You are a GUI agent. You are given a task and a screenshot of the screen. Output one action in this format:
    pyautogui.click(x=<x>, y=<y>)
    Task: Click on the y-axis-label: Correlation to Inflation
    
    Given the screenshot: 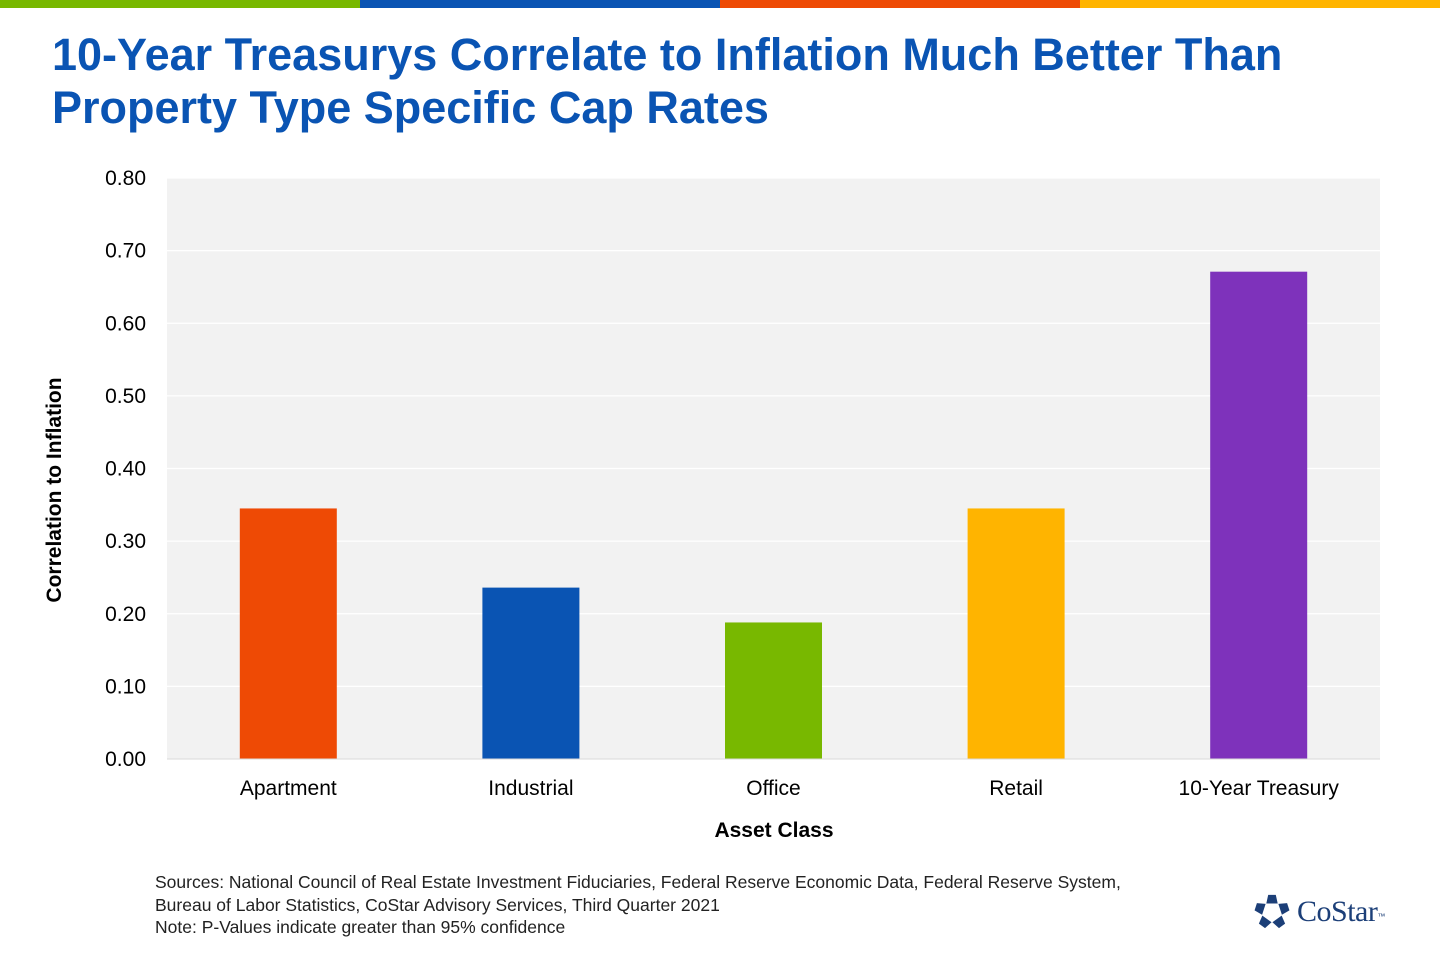 What is the action you would take?
    pyautogui.click(x=54, y=489)
    